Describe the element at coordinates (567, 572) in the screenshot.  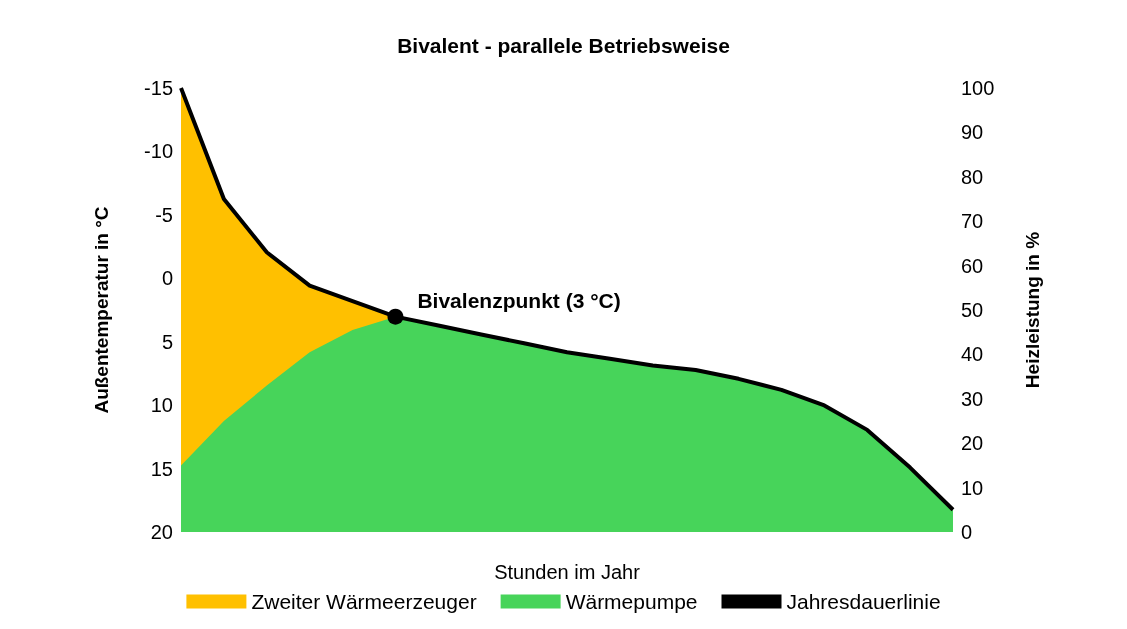
I see `x-axis-title: Stunden im Jahr` at that location.